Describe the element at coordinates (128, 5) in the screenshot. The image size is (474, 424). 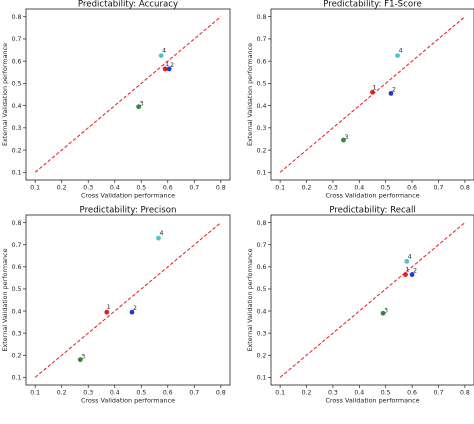
I see `chart-title: Predictability: Accuracy` at that location.